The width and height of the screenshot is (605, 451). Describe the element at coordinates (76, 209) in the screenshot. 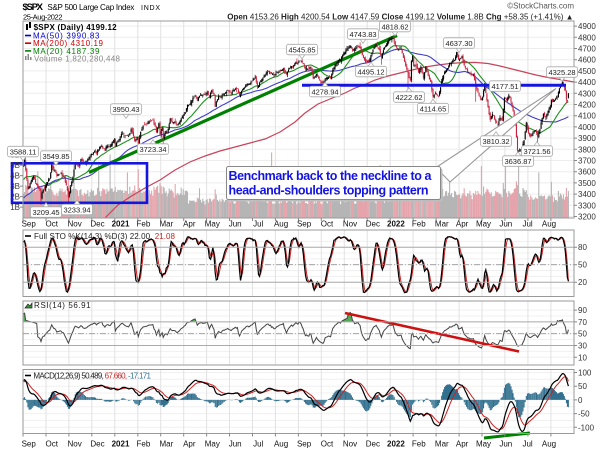

I see `svg-text: 3233.94` at that location.